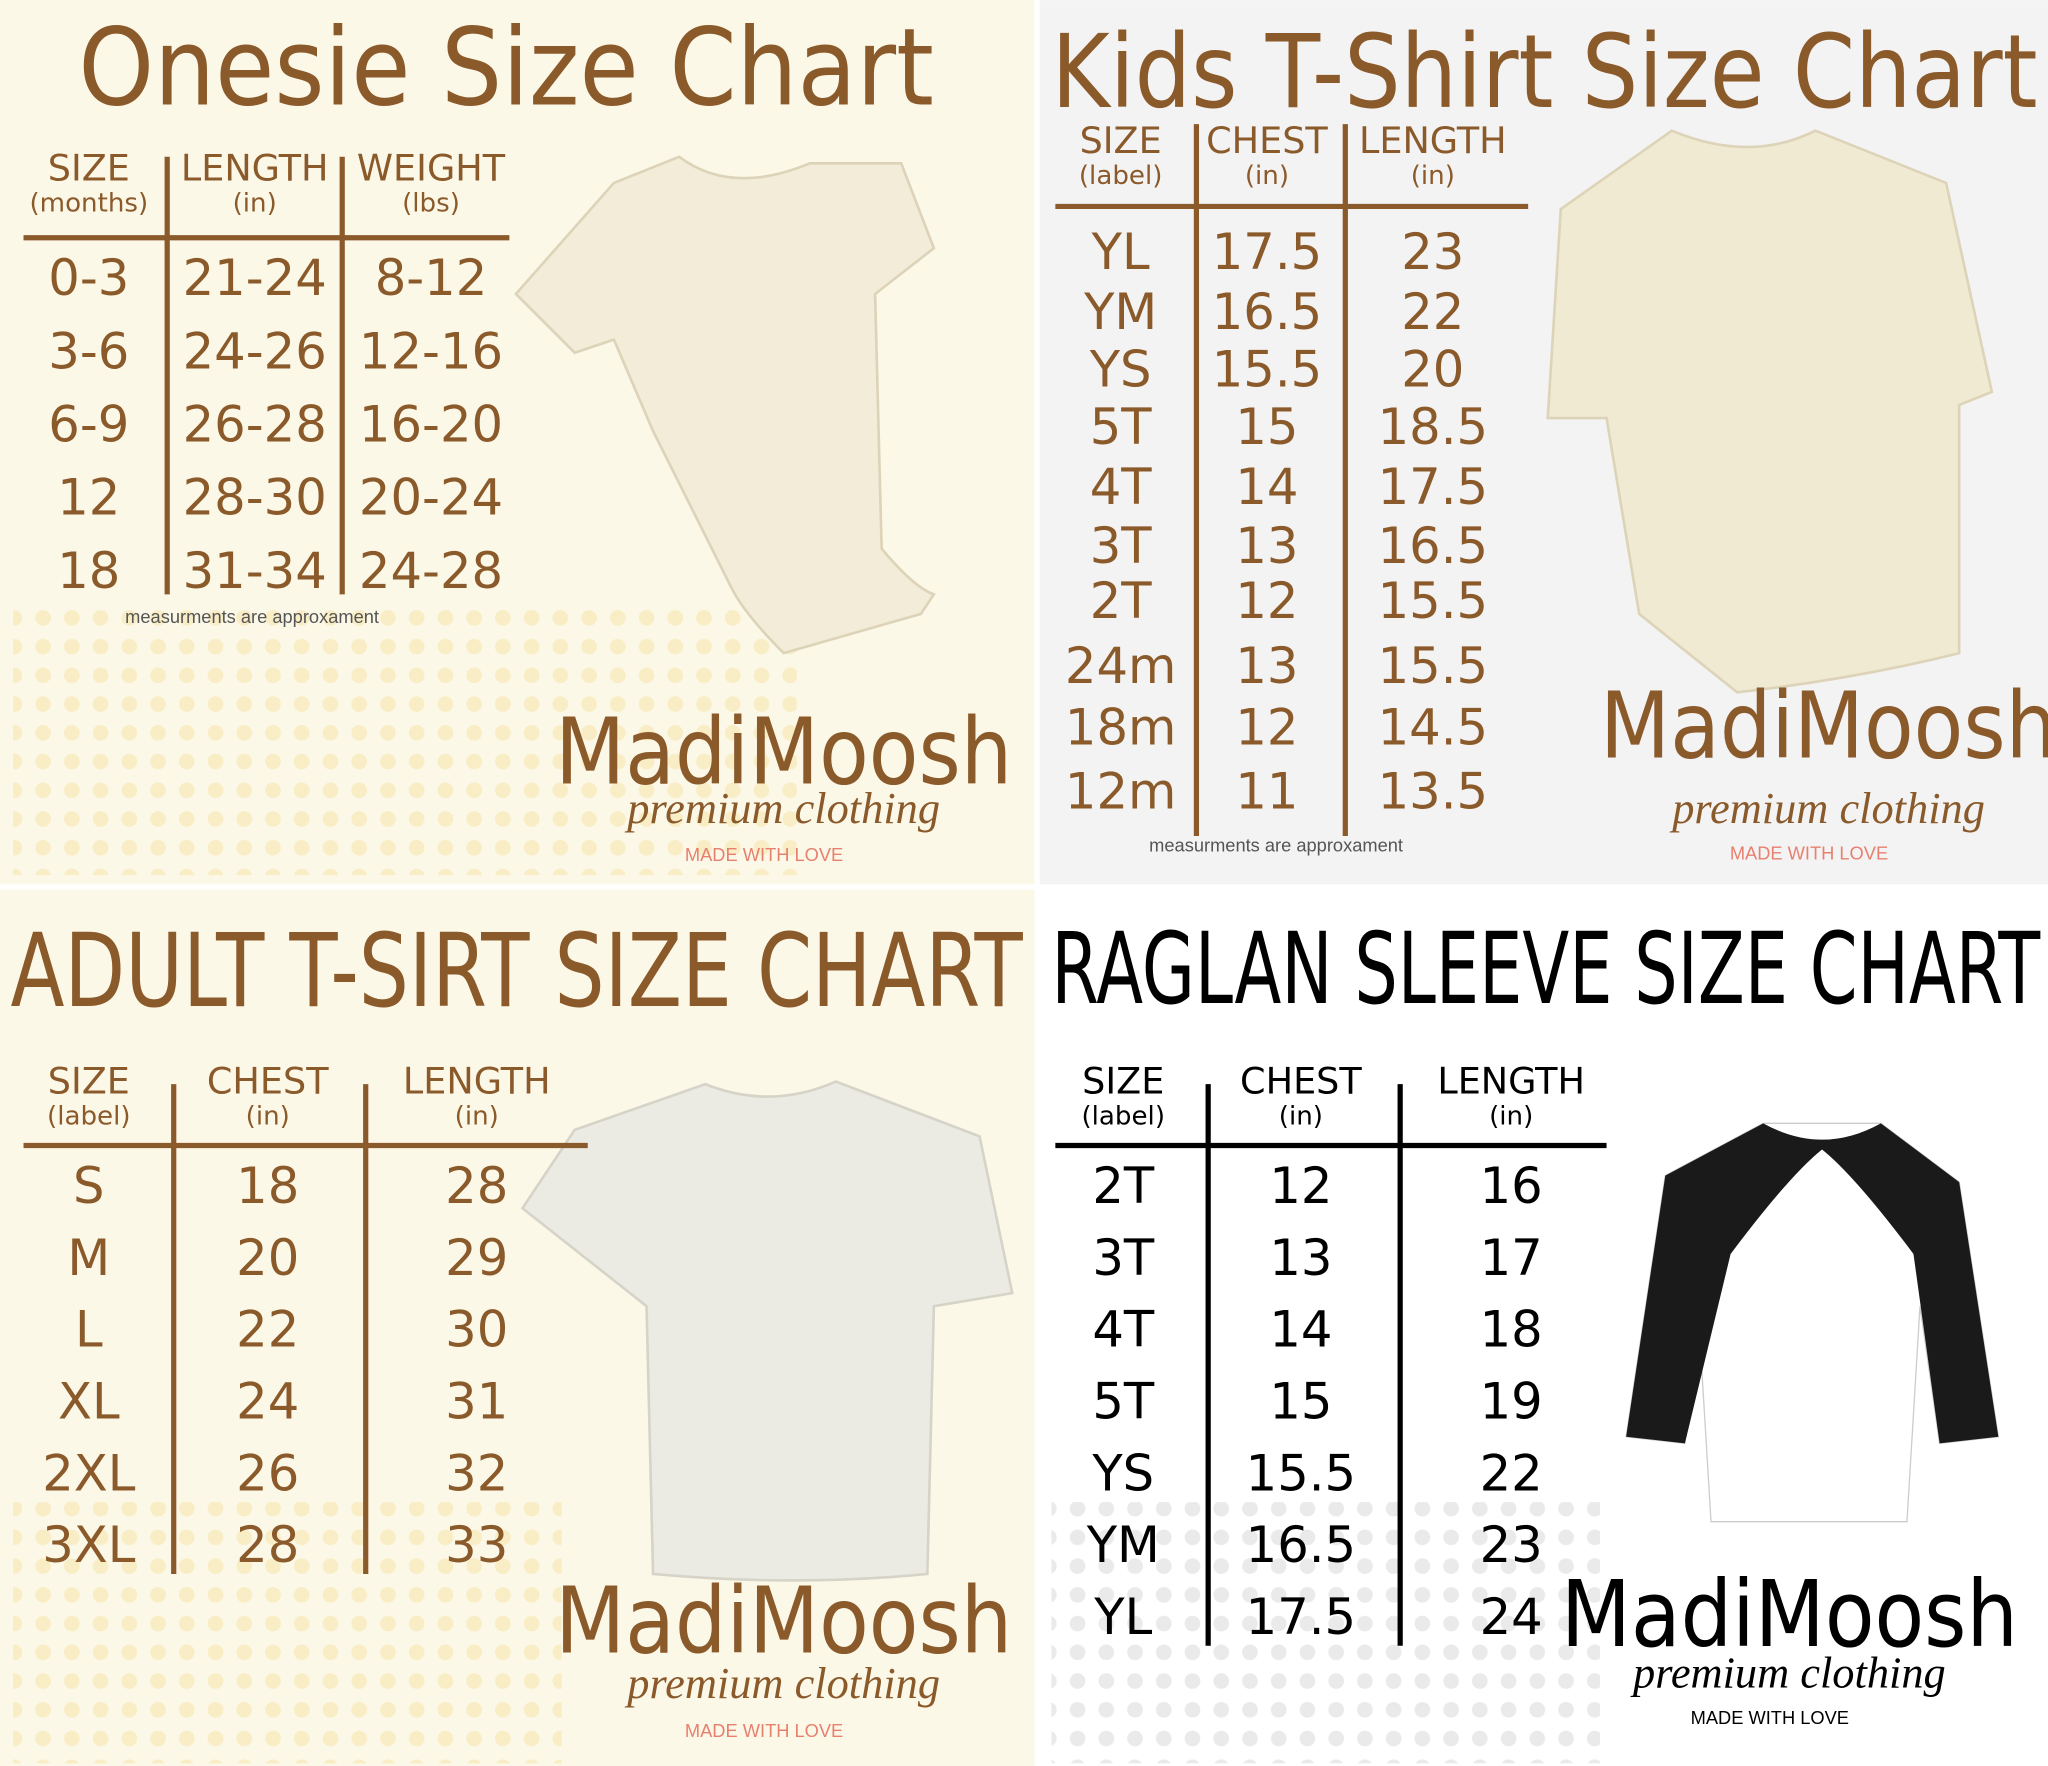 This screenshot has width=2048, height=1766. Describe the element at coordinates (431, 204) in the screenshot. I see `column-unit: (lbs)` at that location.